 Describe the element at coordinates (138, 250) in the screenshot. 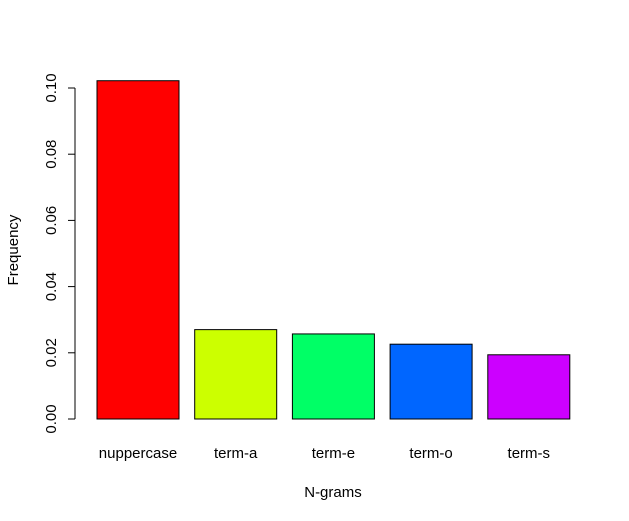

I see `bar-nuppercase` at that location.